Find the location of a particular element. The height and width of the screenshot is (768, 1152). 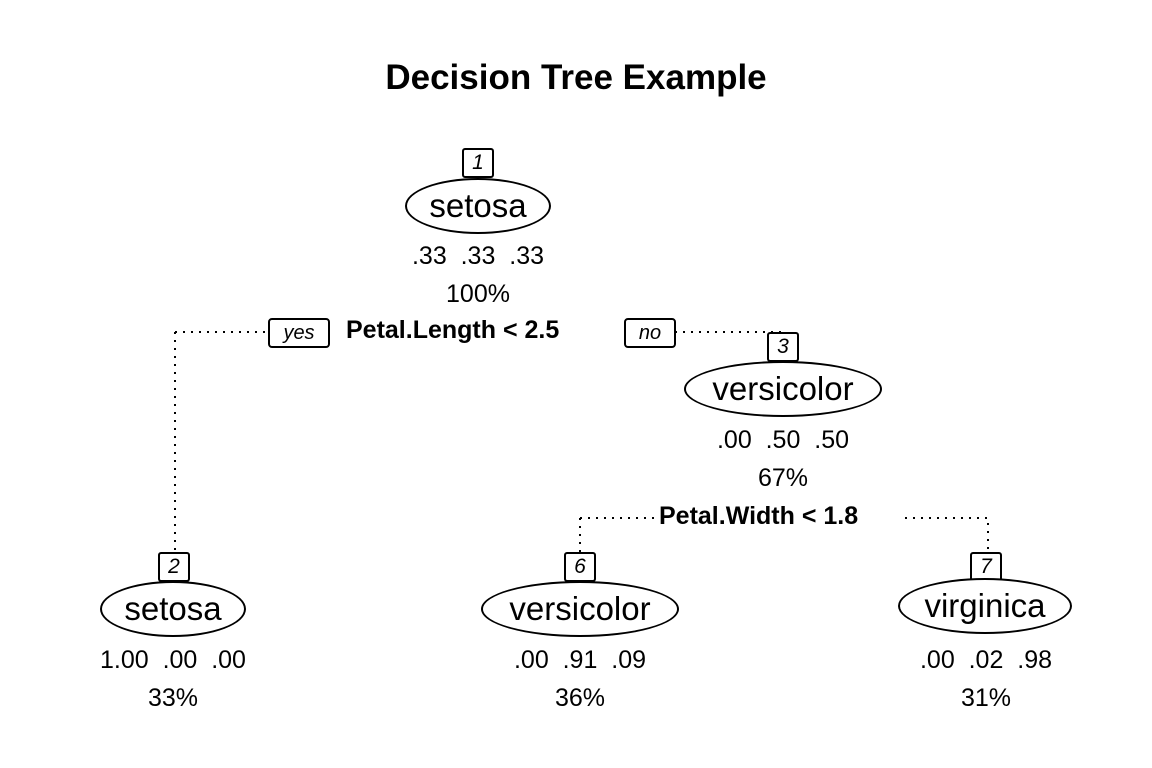

node-pct-3: 67% is located at coordinates (783, 478).